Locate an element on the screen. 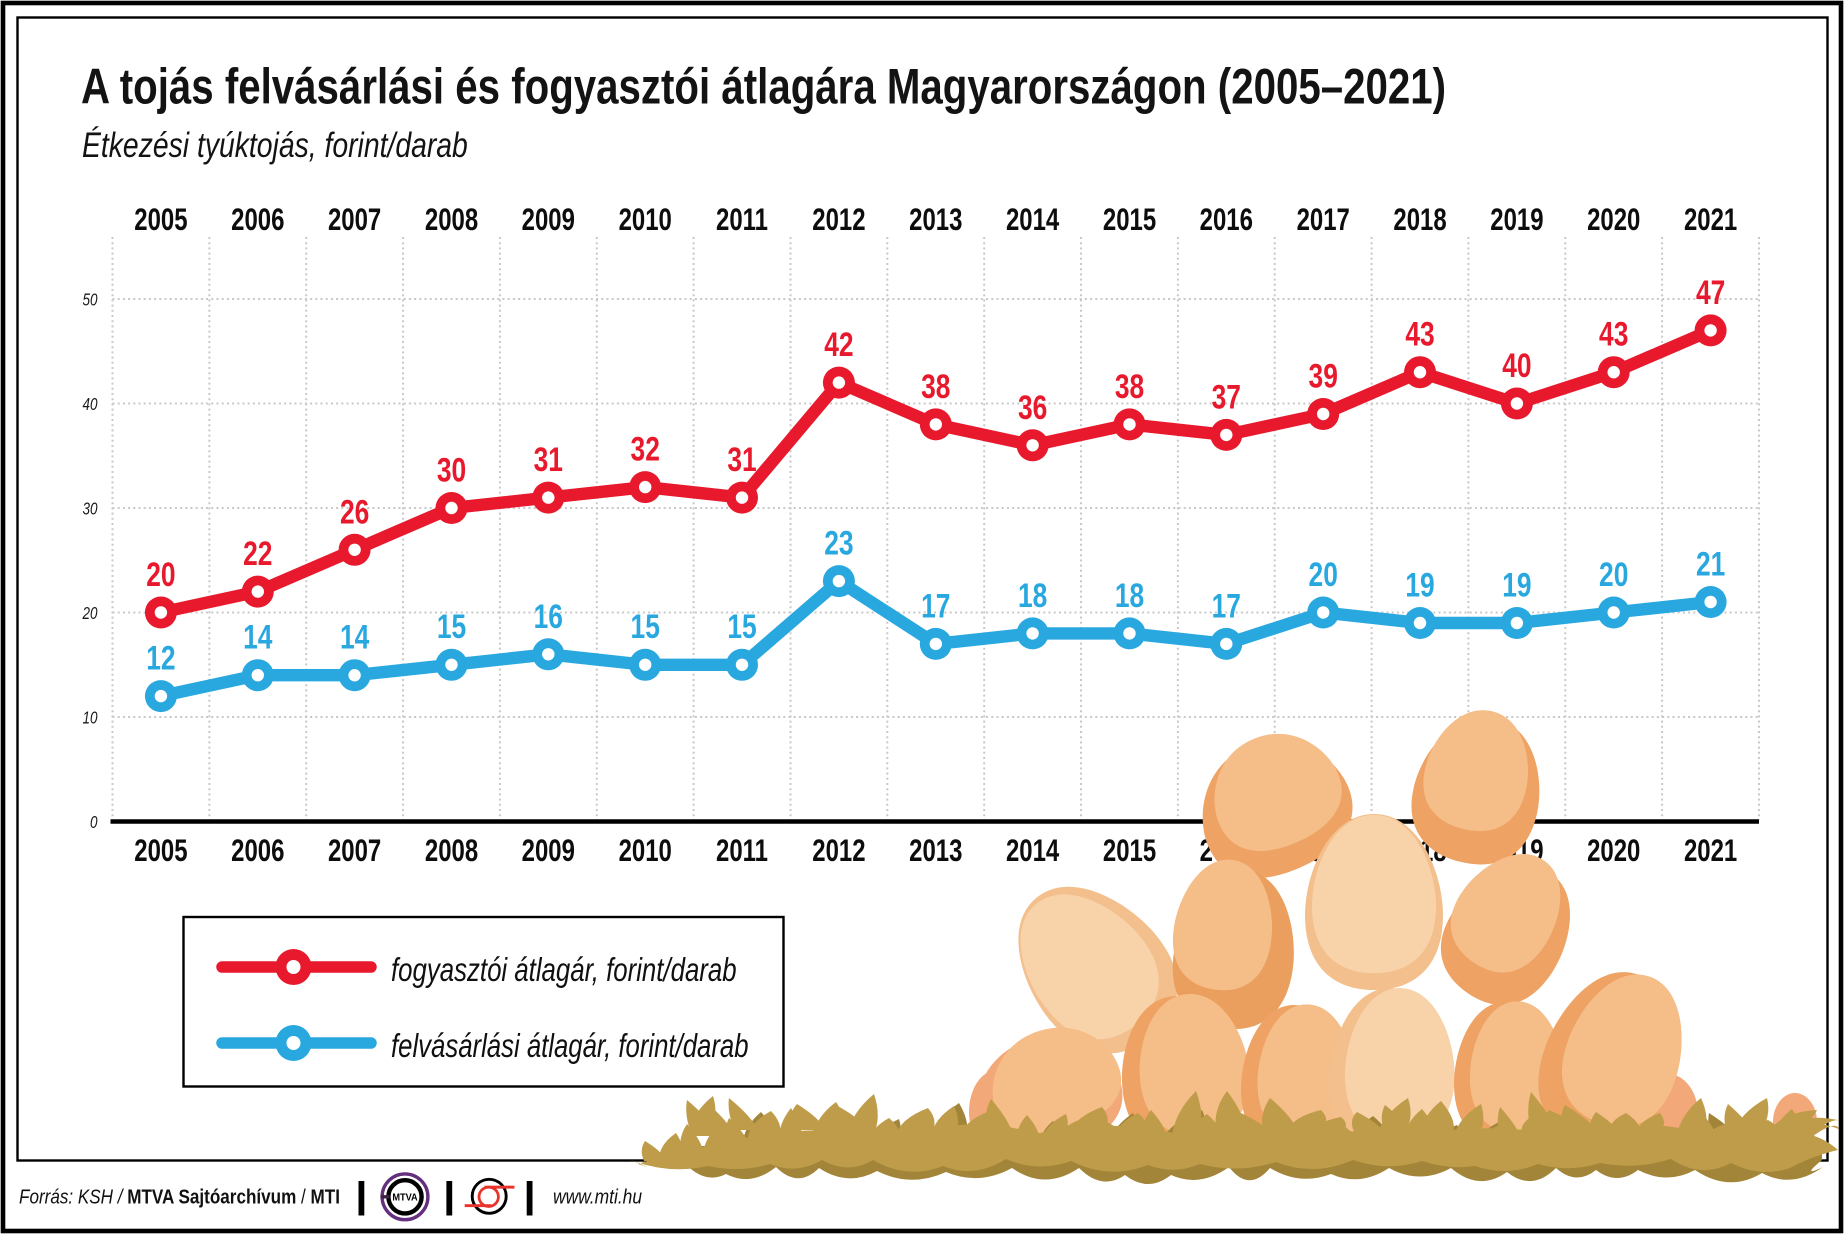 Image resolution: width=1844 pixels, height=1234 pixels. svg-text: 2016 is located at coordinates (1226, 219).